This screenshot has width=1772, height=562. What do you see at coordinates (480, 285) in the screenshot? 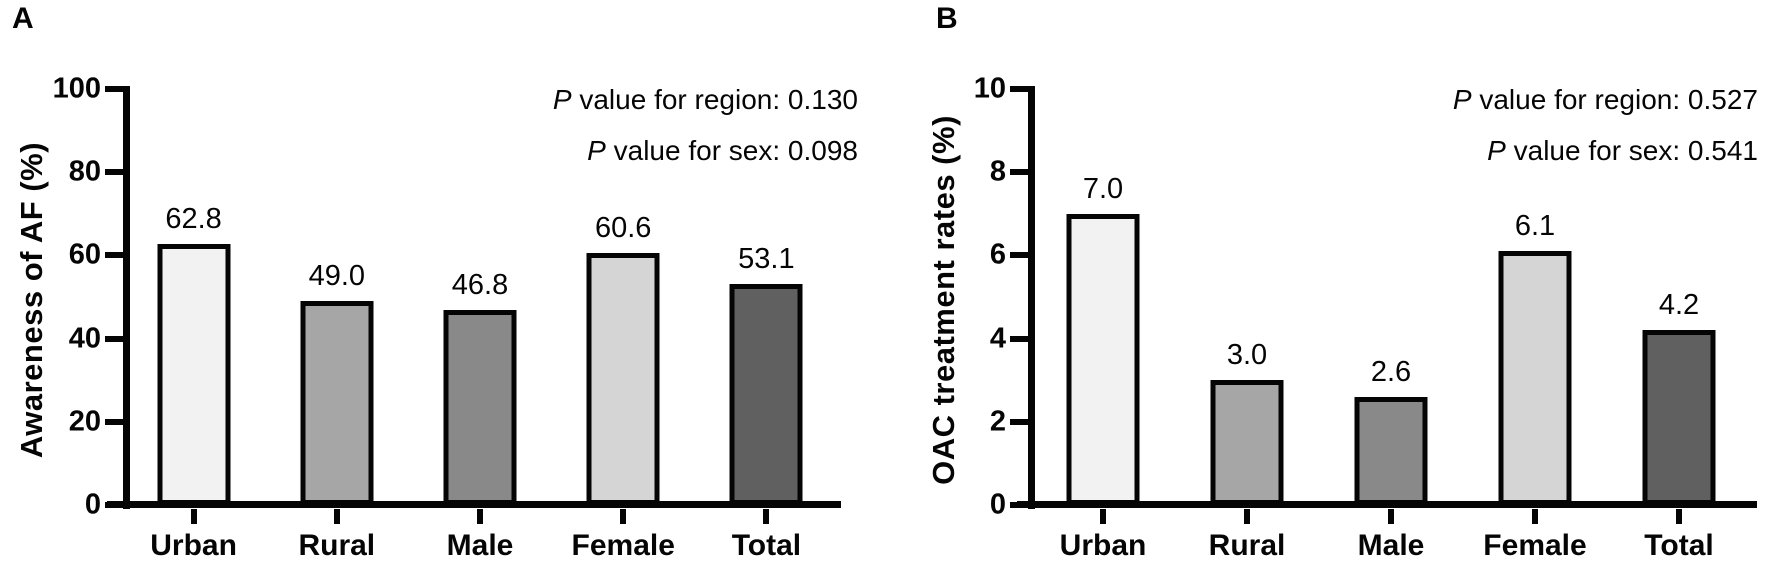
I see `bar-value-label: 46.8` at bounding box center [480, 285].